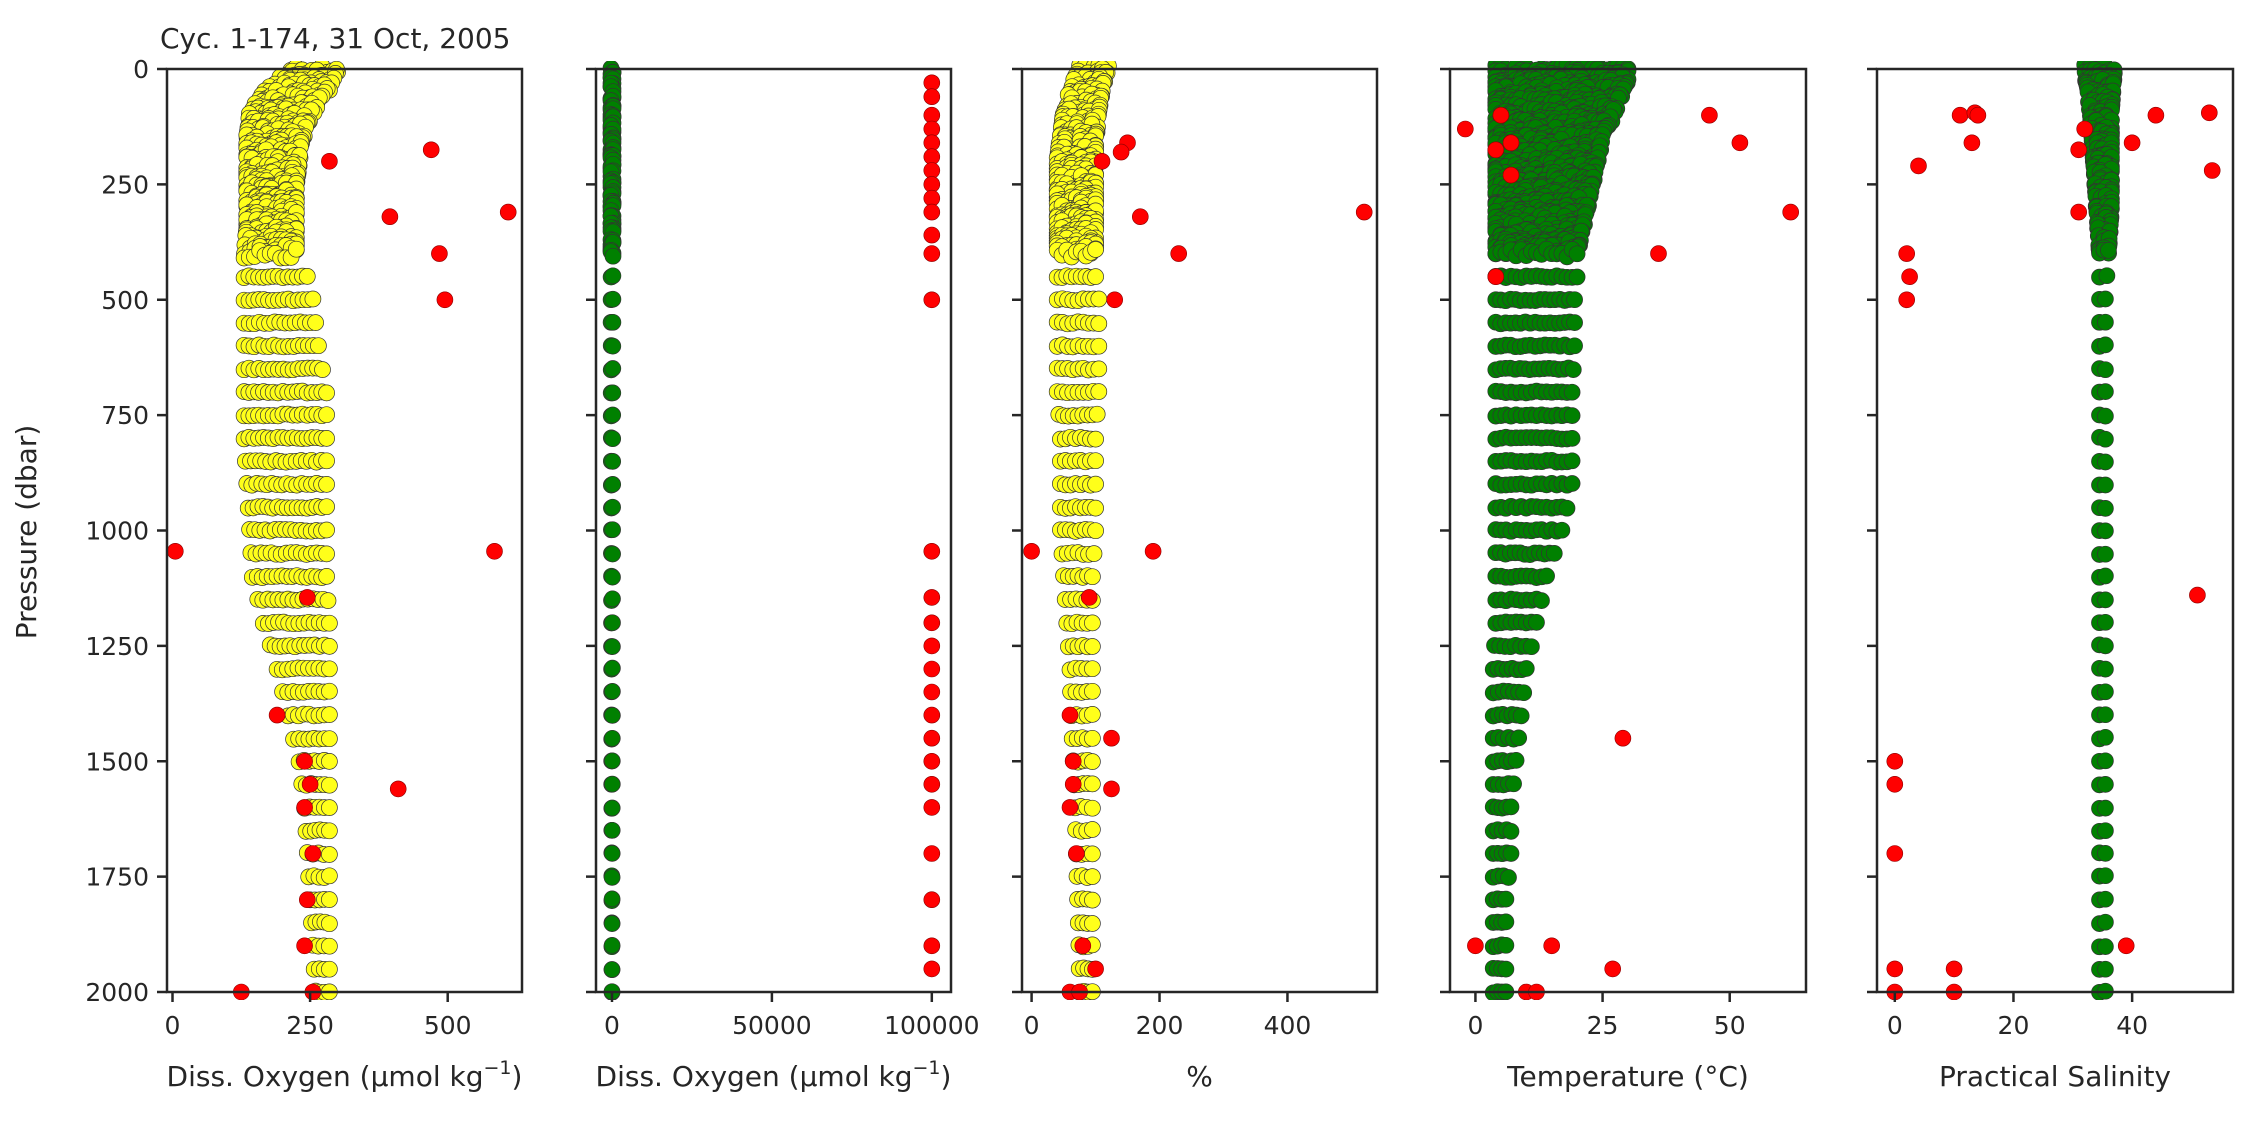 This screenshot has width=2258, height=1131. Describe the element at coordinates (448, 1025) in the screenshot. I see `x-tick-label: 500` at that location.